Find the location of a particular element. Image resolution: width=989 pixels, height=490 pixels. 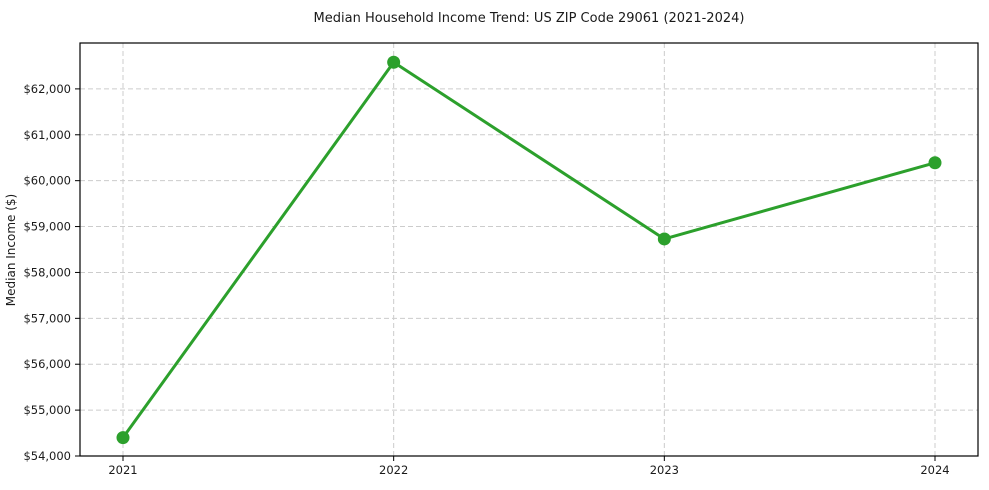

y-tick-label: $60,000 is located at coordinates (47, 181).